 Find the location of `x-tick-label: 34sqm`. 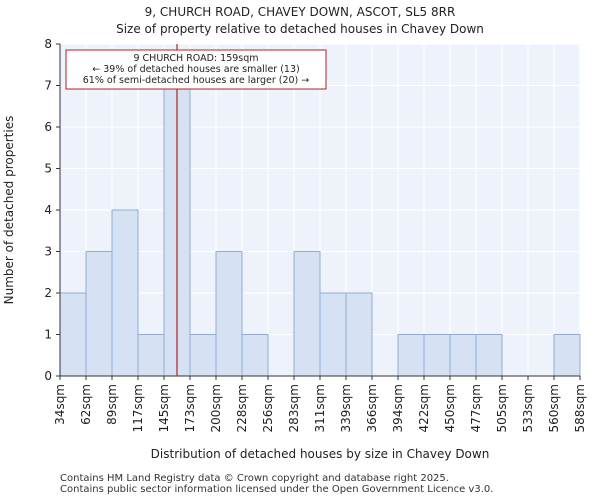

x-tick-label: 34sqm is located at coordinates (60, 404).